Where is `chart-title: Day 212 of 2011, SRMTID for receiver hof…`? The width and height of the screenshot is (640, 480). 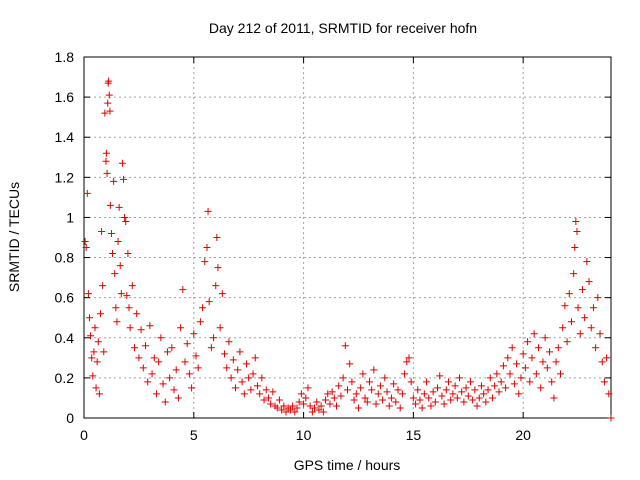 chart-title: Day 212 of 2011, SRMTID for receiver hof… is located at coordinates (343, 28).